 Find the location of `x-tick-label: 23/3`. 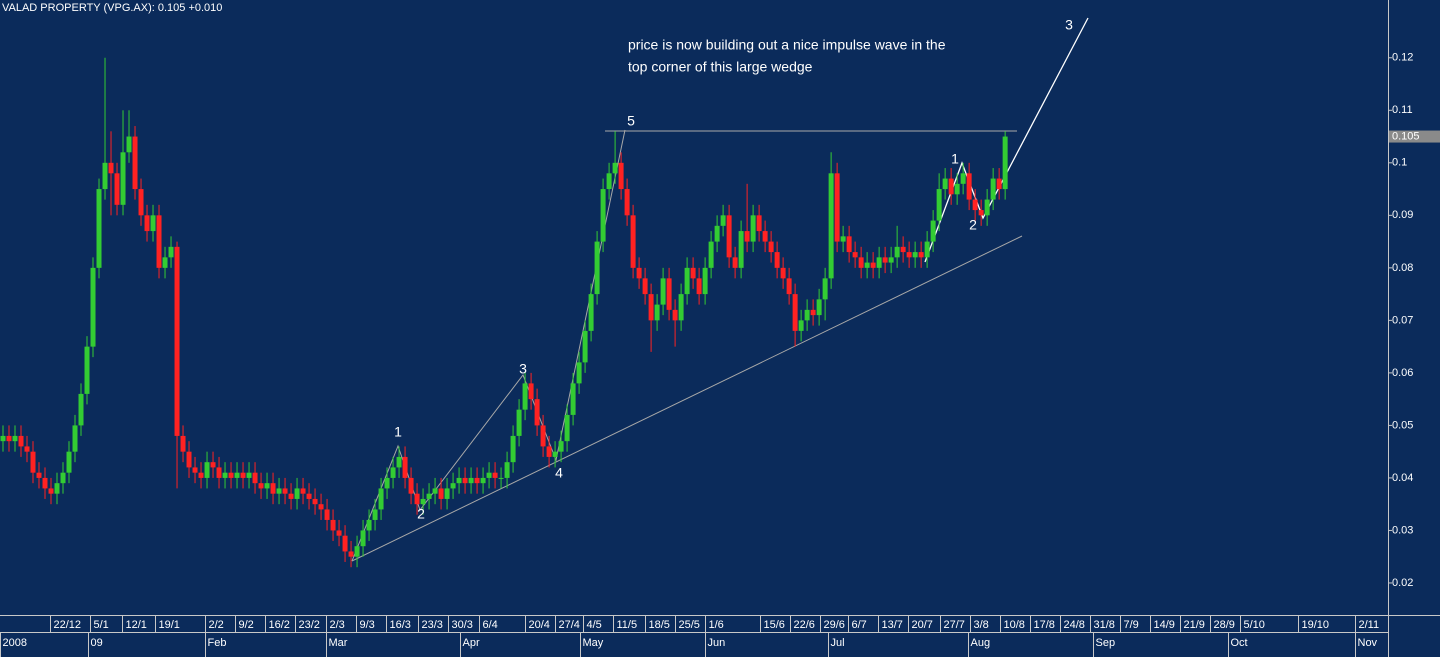

x-tick-label: 23/3 is located at coordinates (432, 625).